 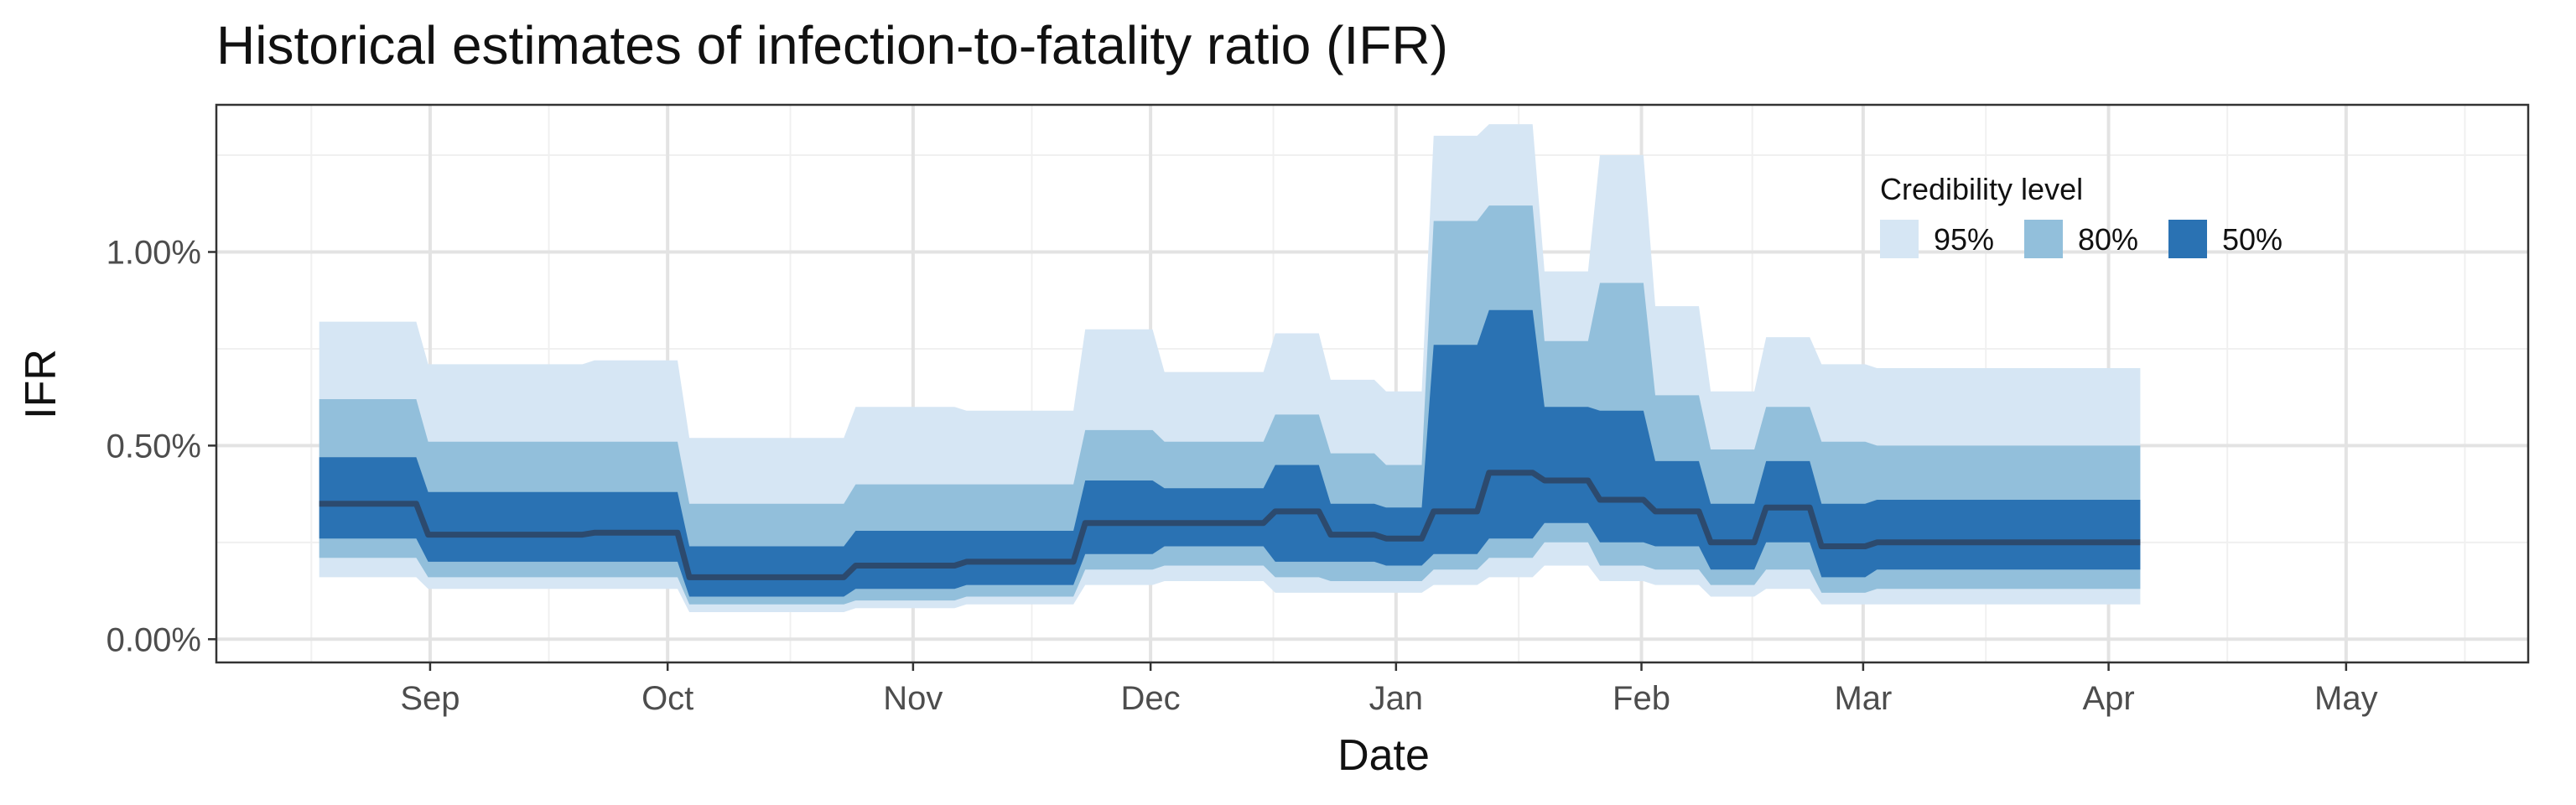 I want to click on legend-label-50: 50%, so click(x=2252, y=239).